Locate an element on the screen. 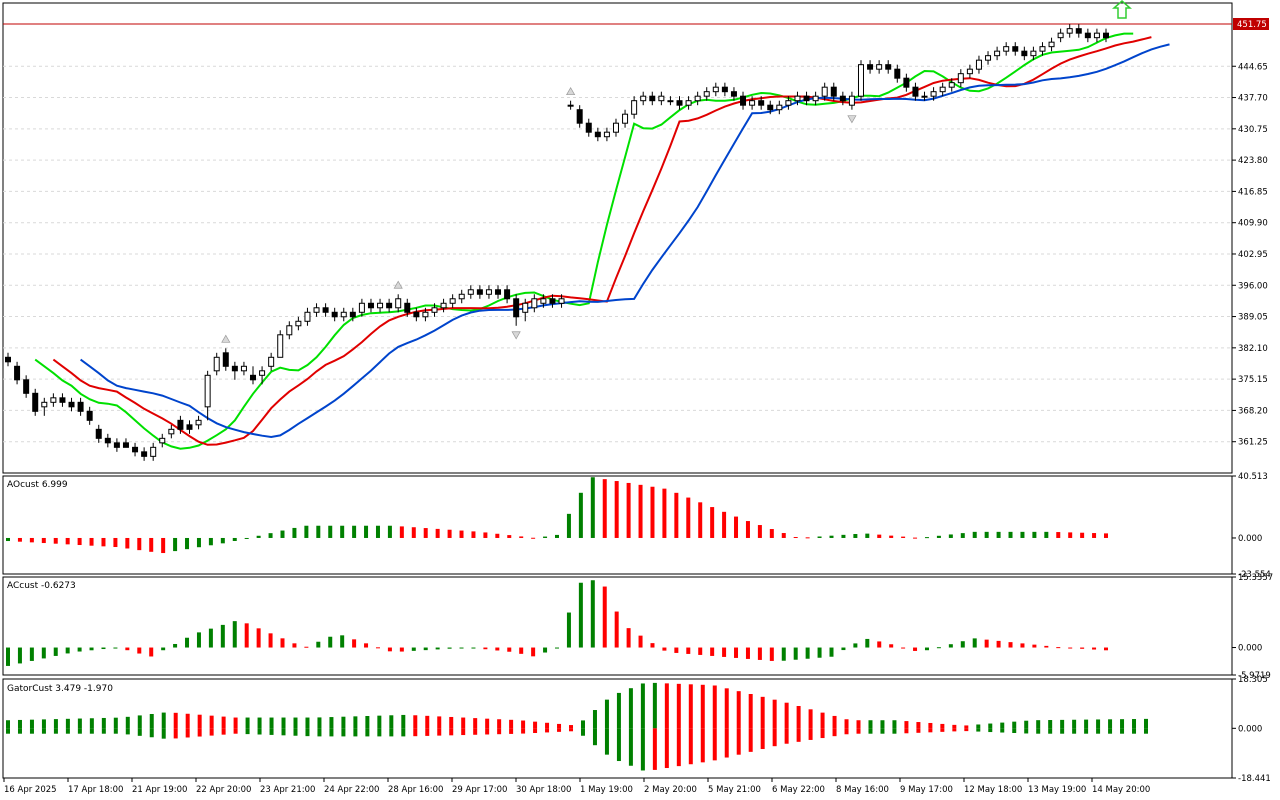 This screenshot has width=1280, height=800. ac-panel: ACcust -0.6273 15.3357 0.000 -5.9719 is located at coordinates (637, 627).